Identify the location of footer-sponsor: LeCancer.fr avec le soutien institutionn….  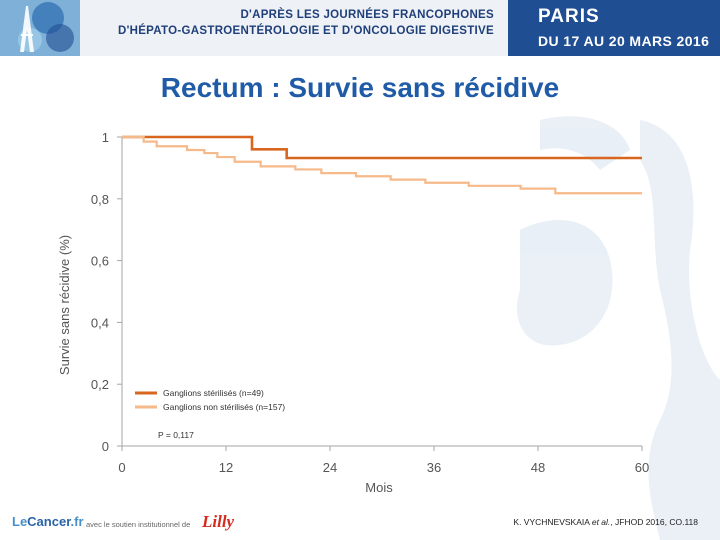
(142, 524).